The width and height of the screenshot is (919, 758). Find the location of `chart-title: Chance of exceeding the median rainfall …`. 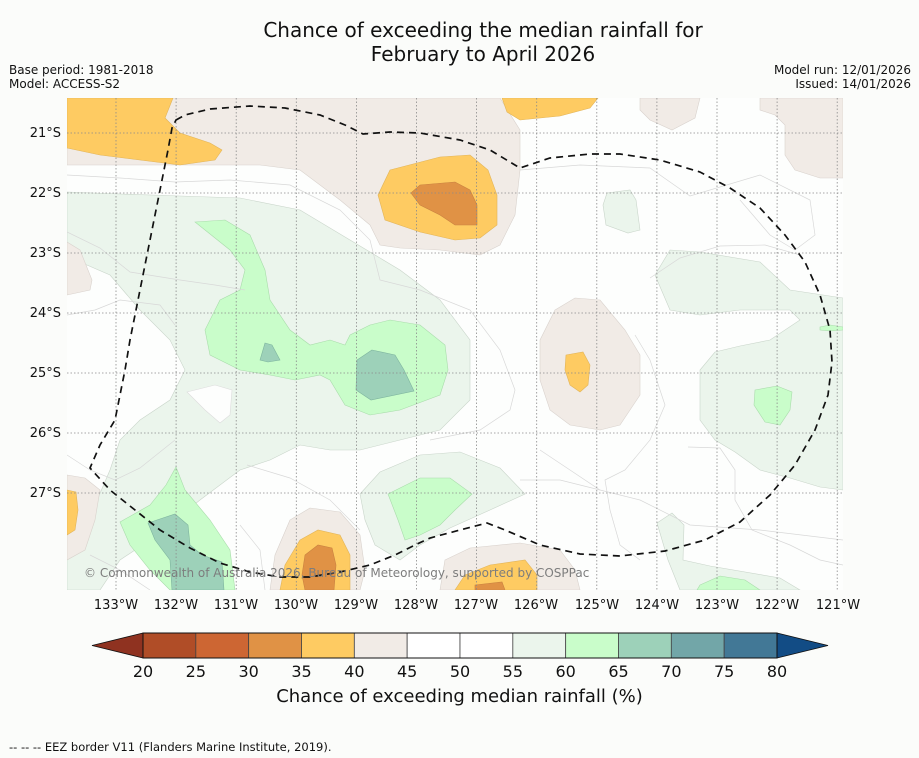

chart-title: Chance of exceeding the median rainfall … is located at coordinates (459, 42).